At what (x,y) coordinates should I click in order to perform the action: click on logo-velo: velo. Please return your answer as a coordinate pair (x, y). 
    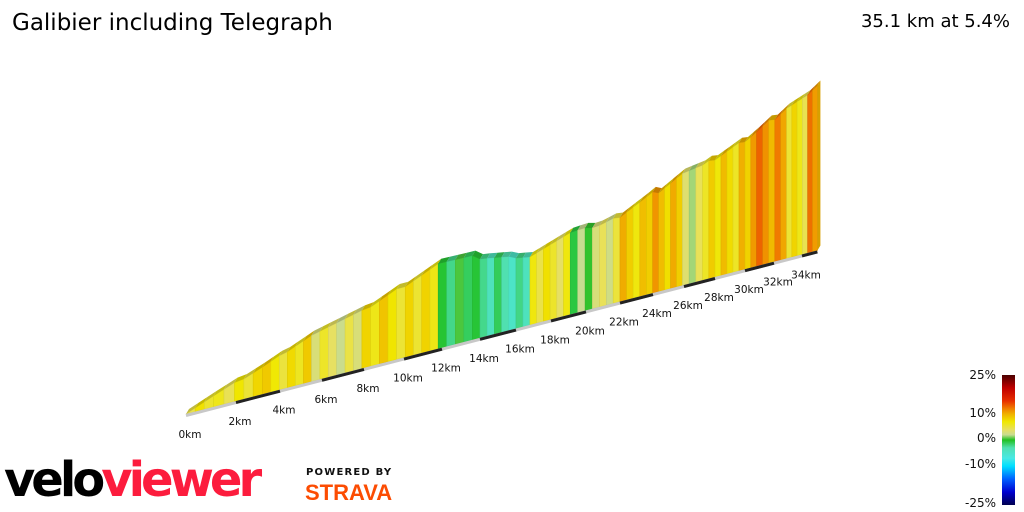
    Looking at the image, I should click on (54, 480).